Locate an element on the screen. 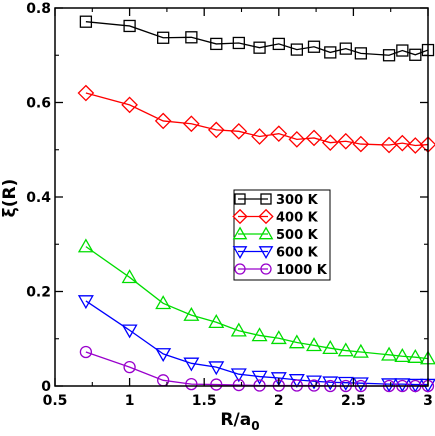  legend: 300 K 400 K 500 K 600 K 1000 K is located at coordinates (281, 235).